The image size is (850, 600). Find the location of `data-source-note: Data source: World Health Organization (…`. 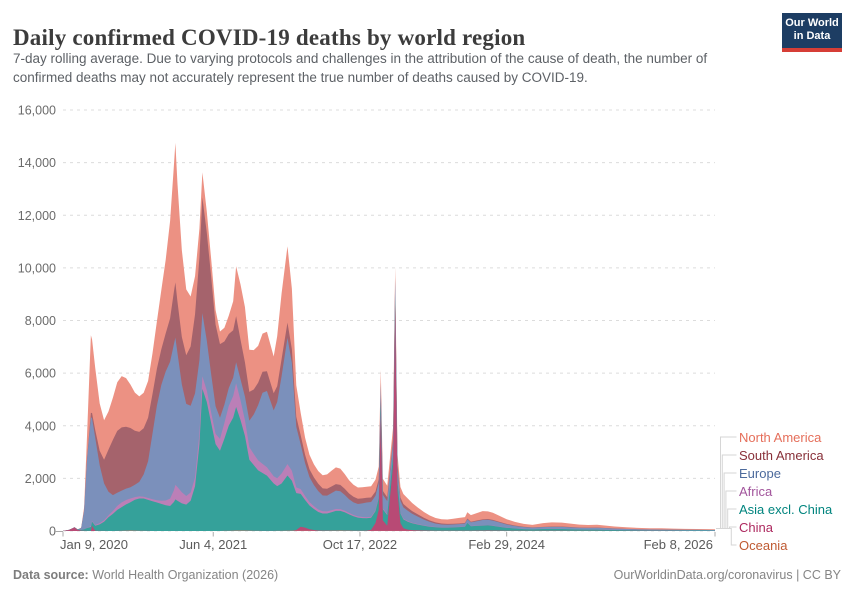

data-source-note: Data source: World Health Organization (… is located at coordinates (145, 575).